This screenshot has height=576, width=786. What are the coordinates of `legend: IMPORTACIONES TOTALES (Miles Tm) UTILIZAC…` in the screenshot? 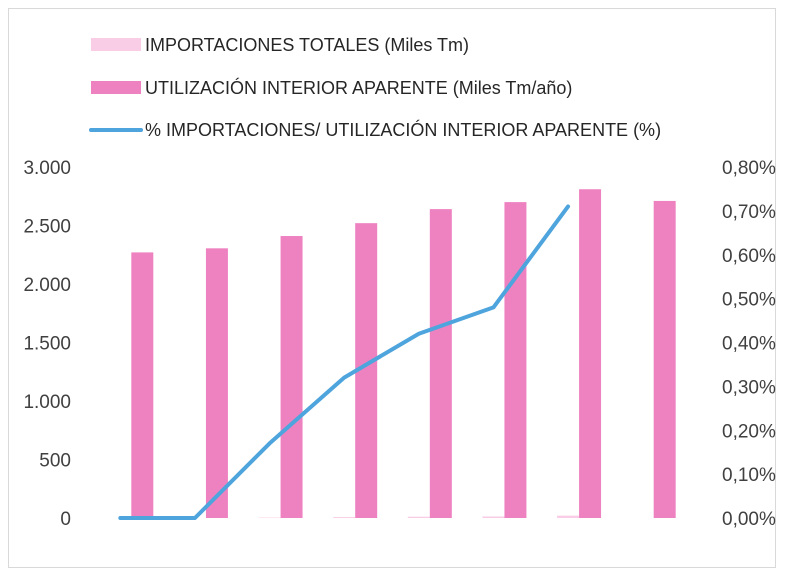 It's located at (375, 87).